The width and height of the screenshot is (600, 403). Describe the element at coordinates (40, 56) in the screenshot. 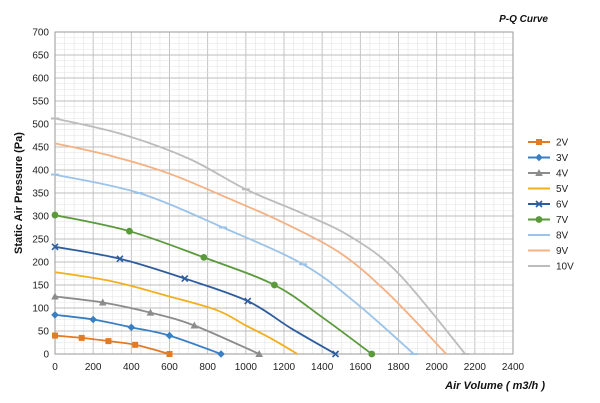

I see `y-tick-label: 650` at that location.